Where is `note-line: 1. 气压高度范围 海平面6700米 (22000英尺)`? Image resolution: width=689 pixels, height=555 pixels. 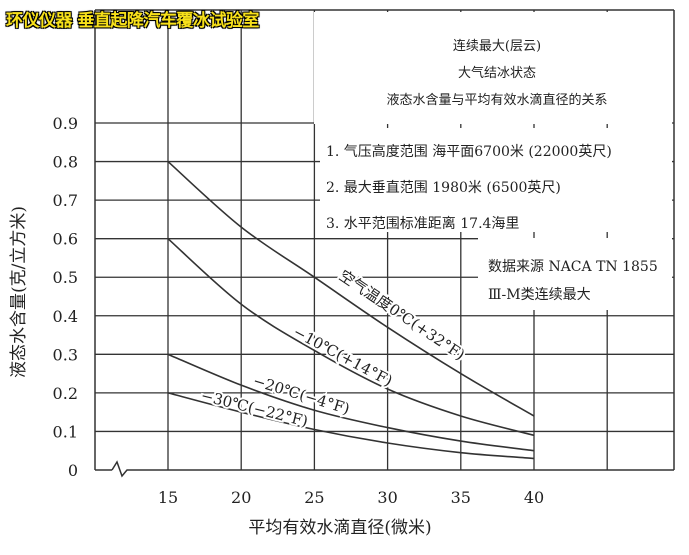 note-line: 1. 气压高度范围 海平面6700米 (22000英尺) is located at coordinates (469, 151).